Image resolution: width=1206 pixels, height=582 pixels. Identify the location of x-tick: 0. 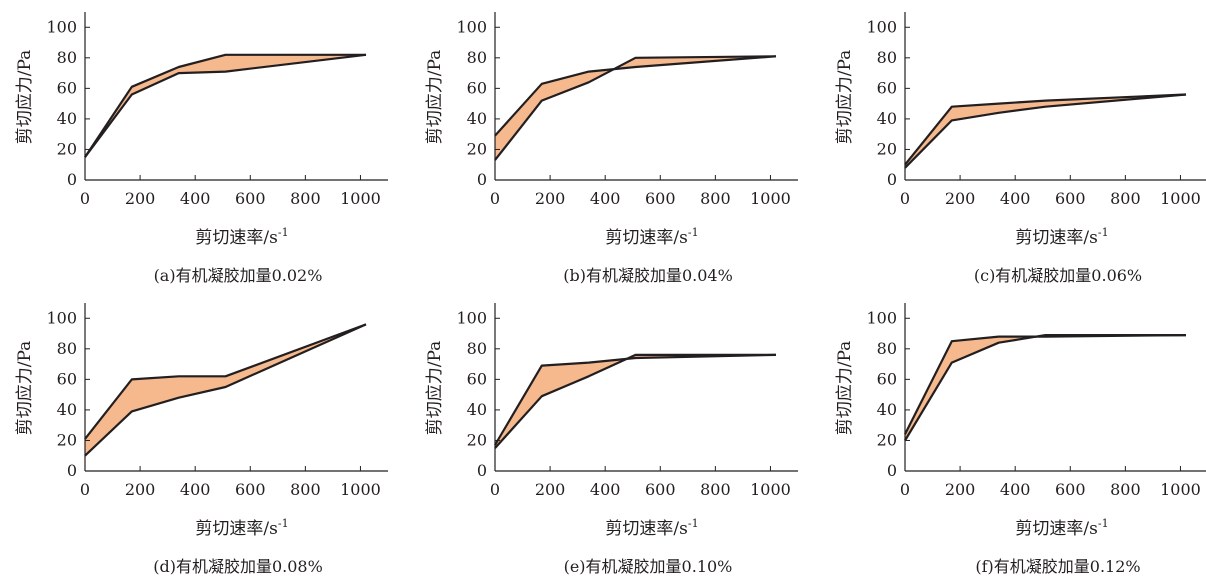
(85, 191).